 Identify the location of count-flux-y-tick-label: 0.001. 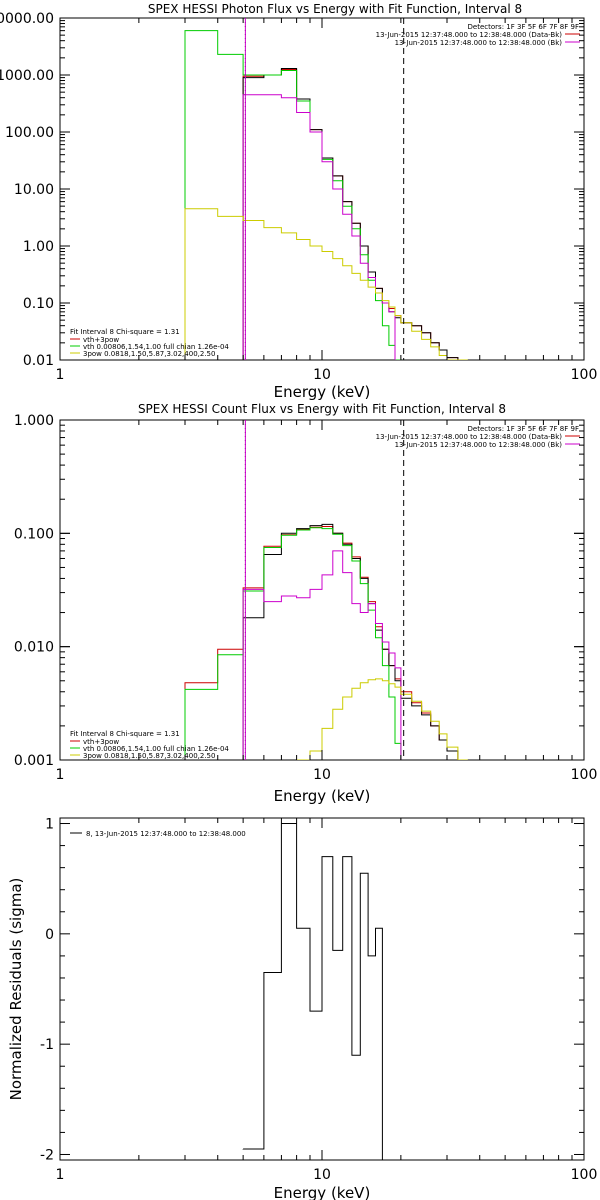
(34, 761).